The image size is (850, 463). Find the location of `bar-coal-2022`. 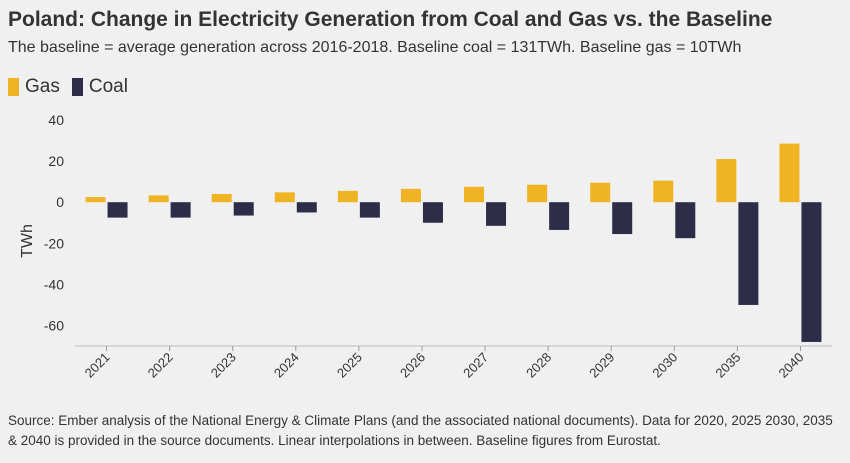

bar-coal-2022 is located at coordinates (180, 210).